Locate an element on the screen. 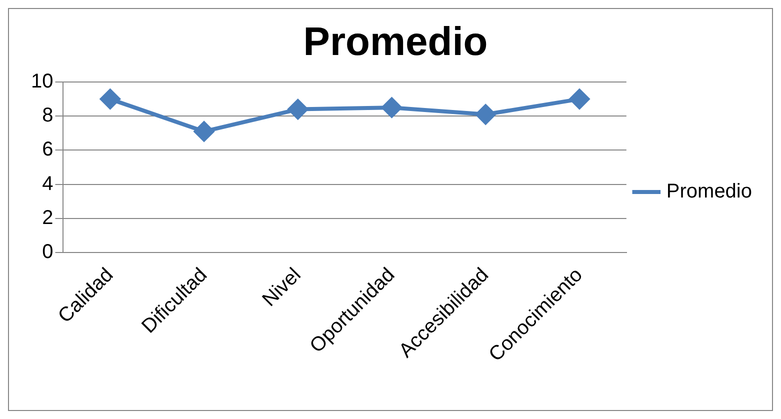 This screenshot has height=419, width=781. y-tick-label: 10 is located at coordinates (42, 81).